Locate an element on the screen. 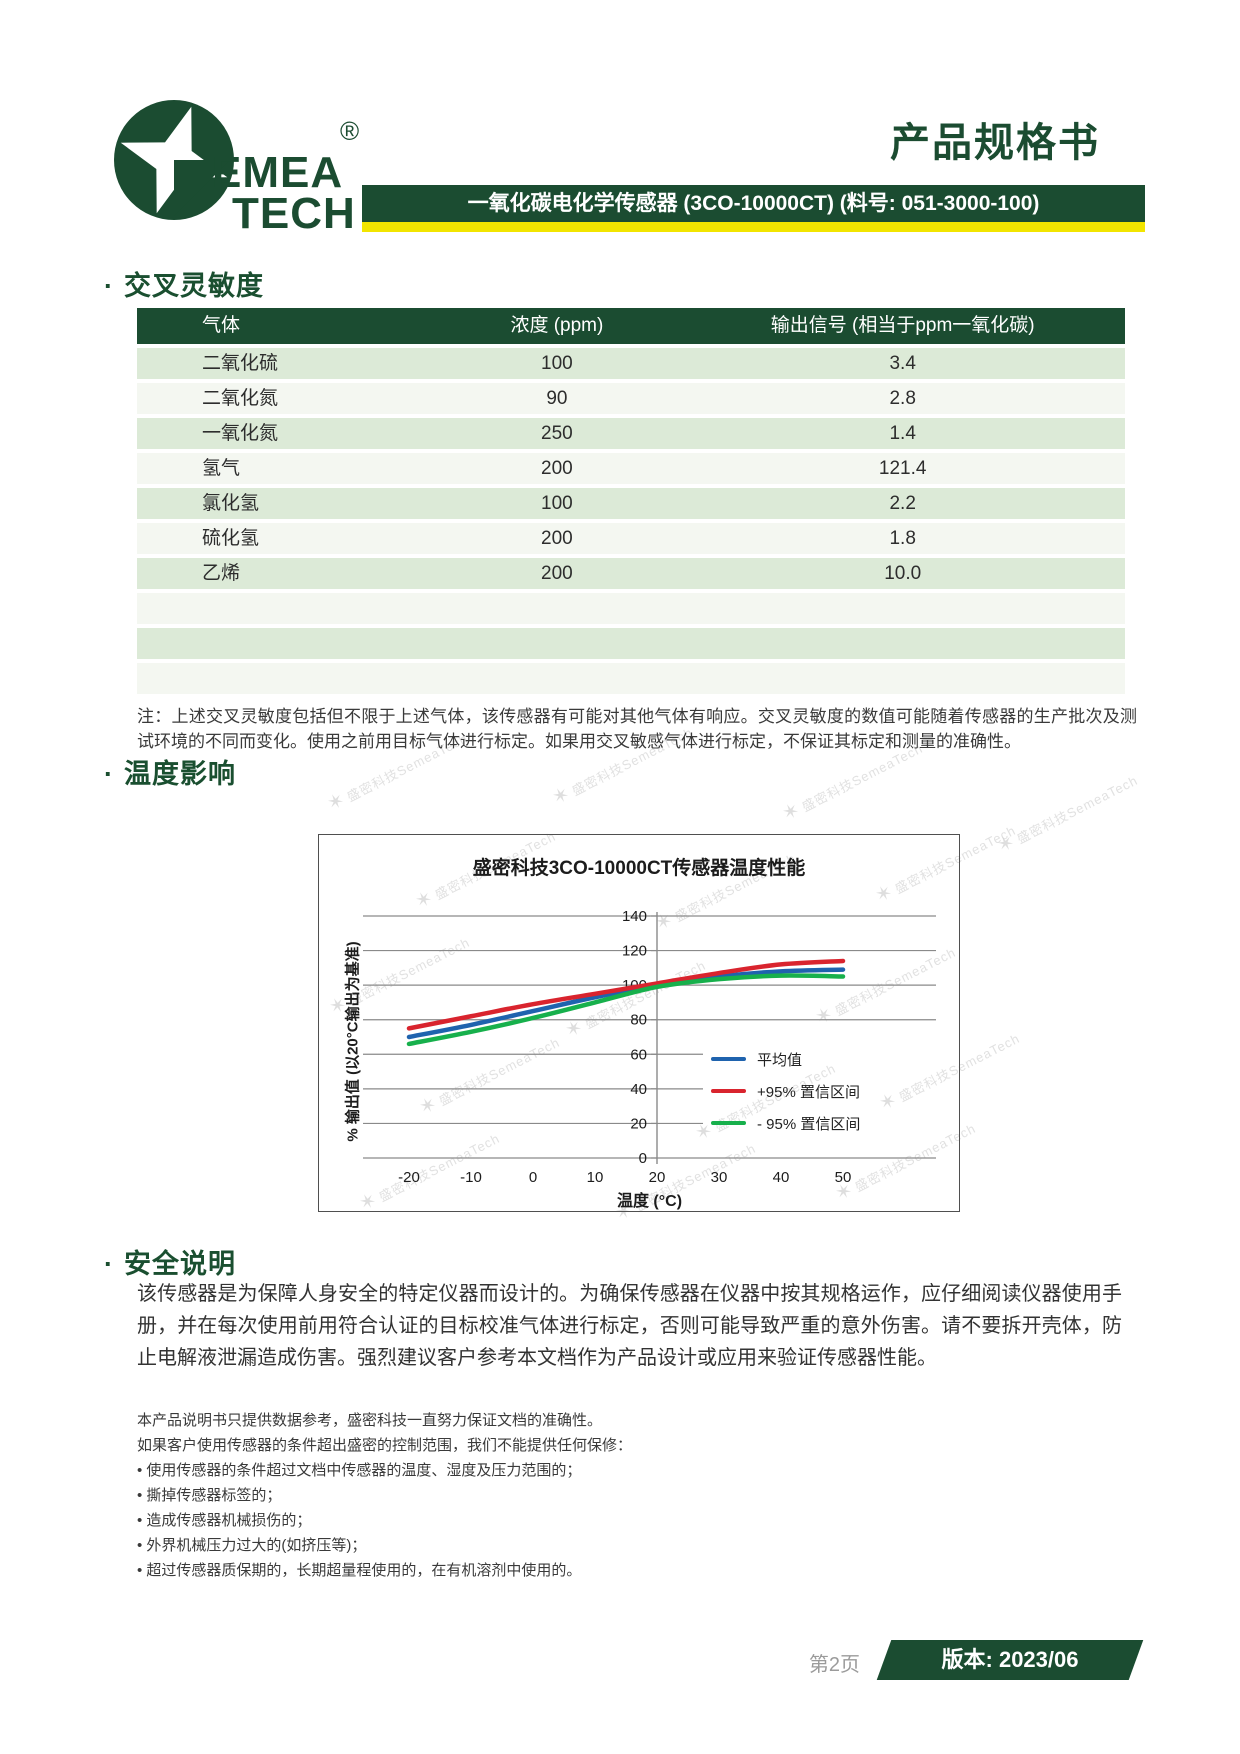  semeatech-logo: EMEA TECH ® is located at coordinates (243, 165).